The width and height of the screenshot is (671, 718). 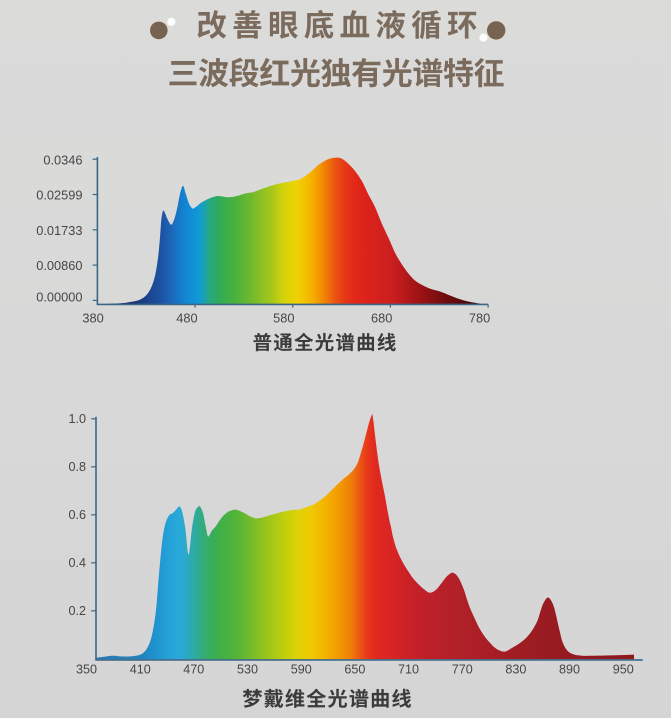 What do you see at coordinates (301, 669) in the screenshot?
I see `svg-text: 590` at bounding box center [301, 669].